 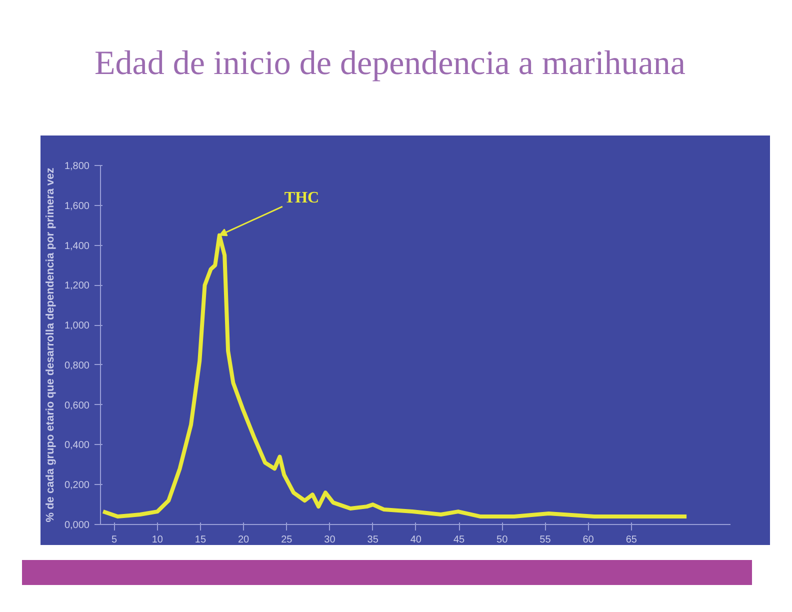 What do you see at coordinates (77, 246) in the screenshot?
I see `y-tick-label: 1,400` at bounding box center [77, 246].